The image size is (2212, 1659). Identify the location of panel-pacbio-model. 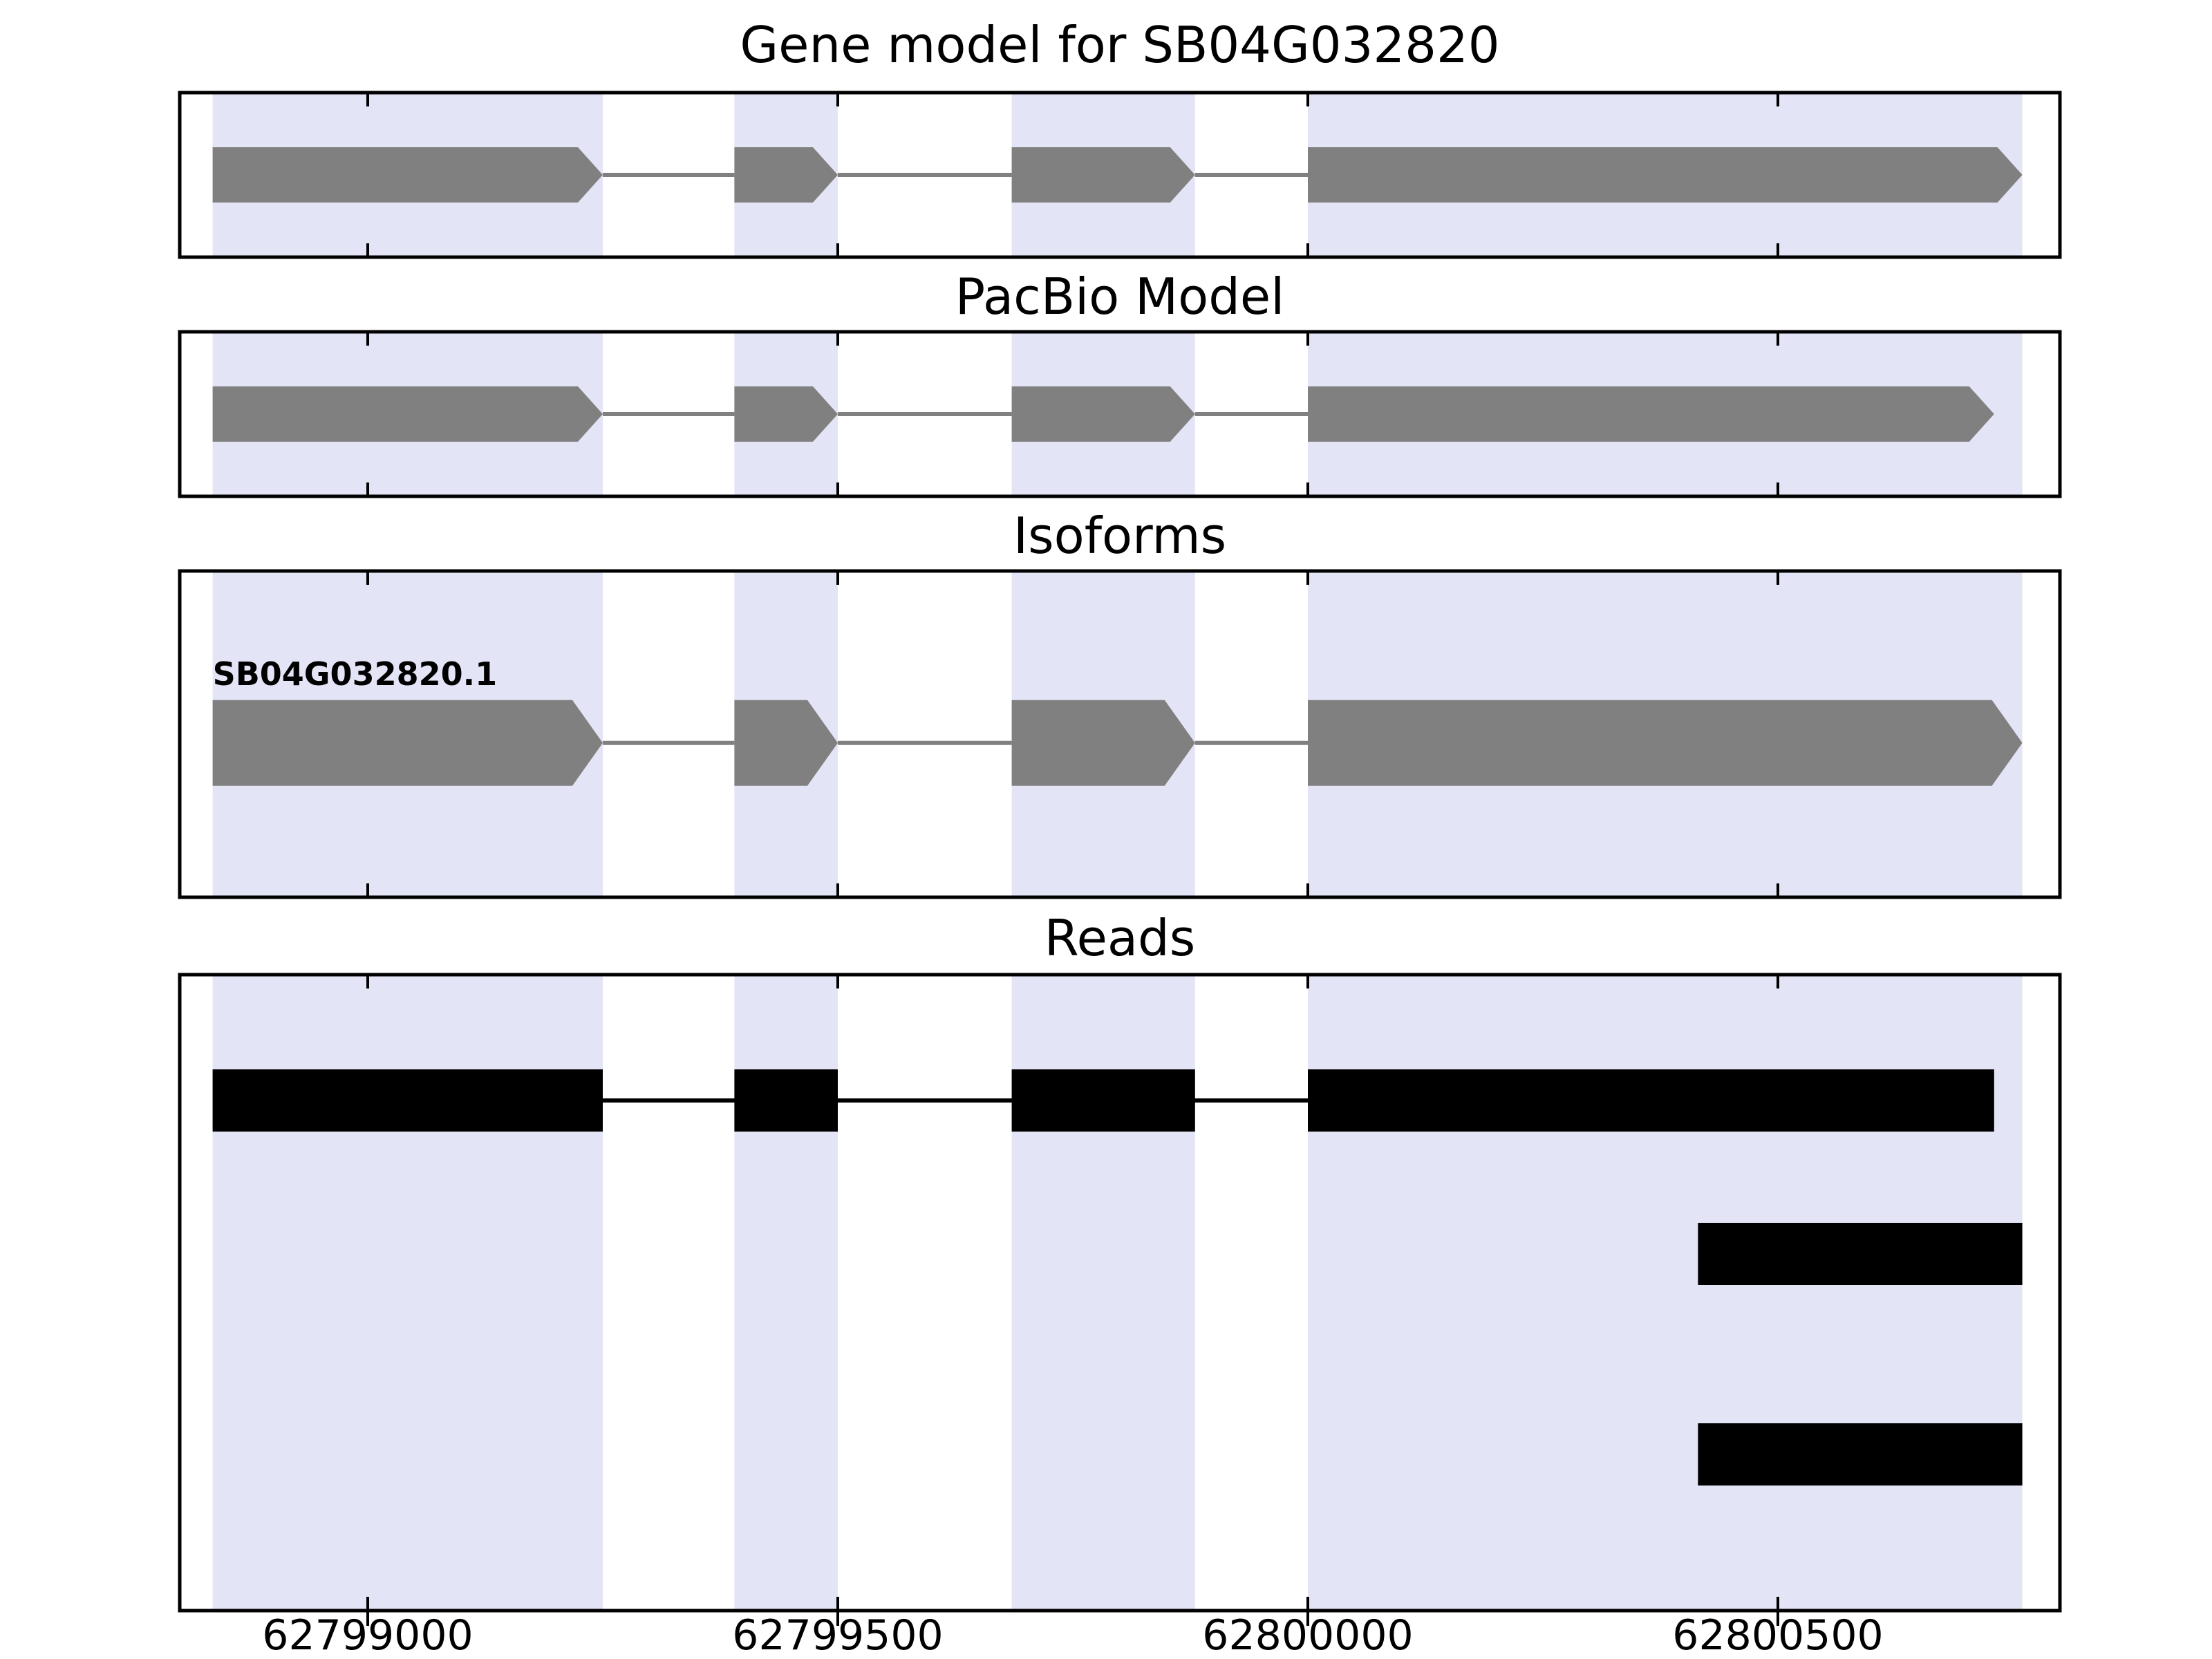
(1120, 414).